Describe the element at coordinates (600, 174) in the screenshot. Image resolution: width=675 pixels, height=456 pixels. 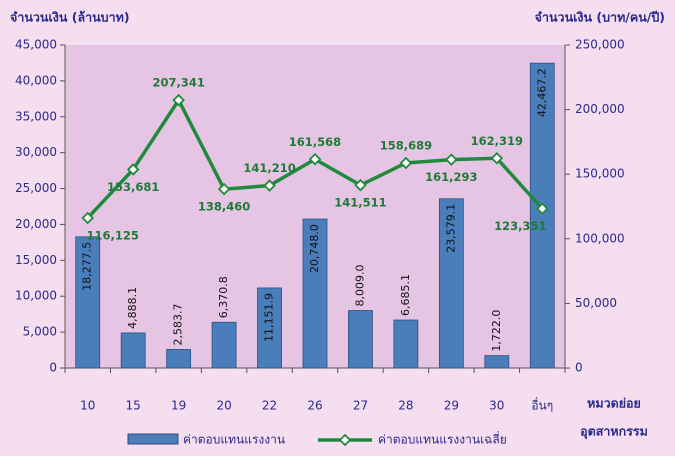
I see `y2-tick-label: 150,000` at that location.